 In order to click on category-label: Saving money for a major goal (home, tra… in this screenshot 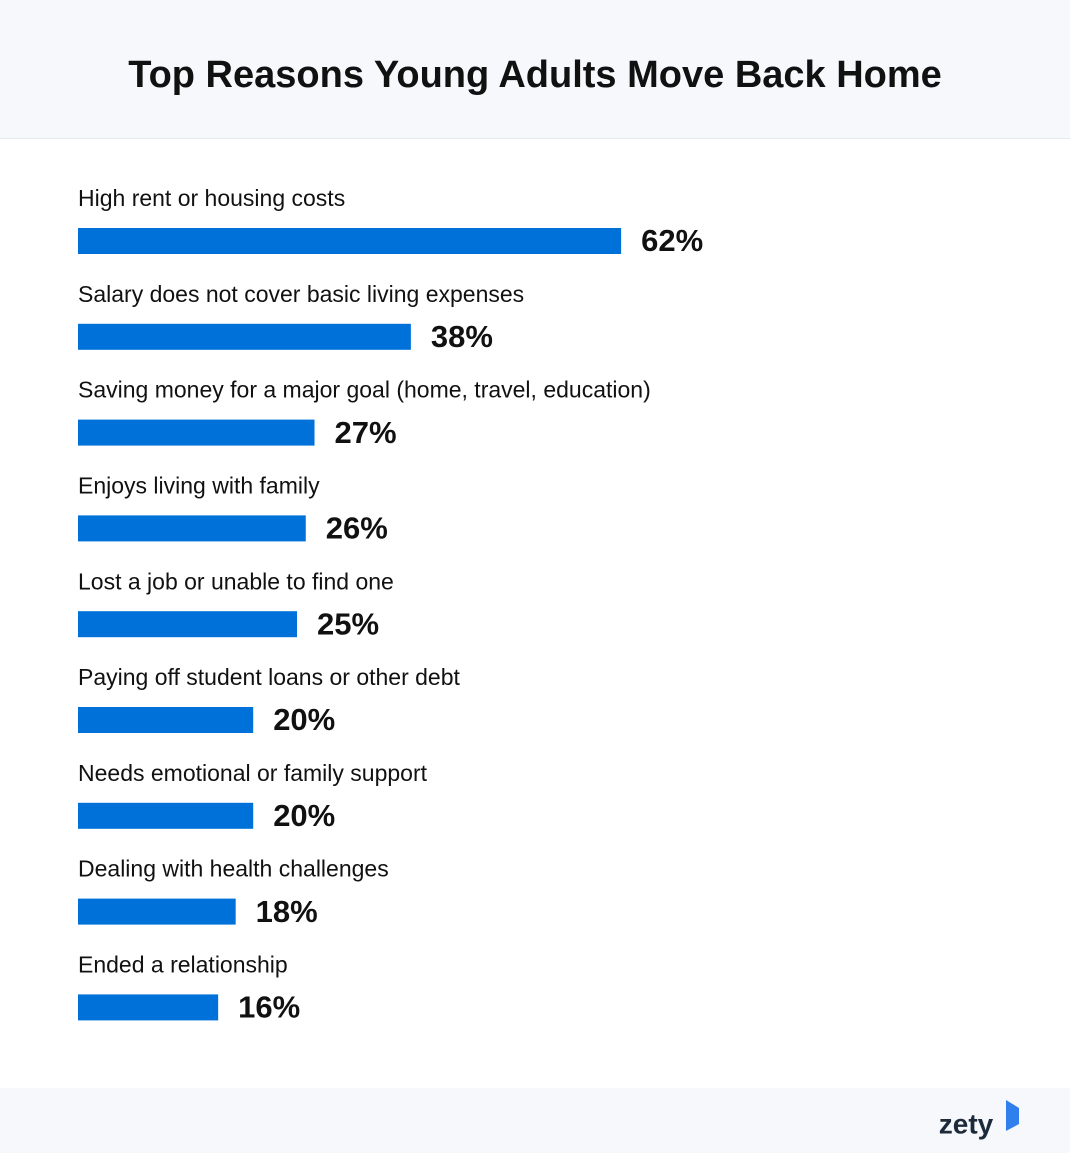, I will do `click(364, 390)`.